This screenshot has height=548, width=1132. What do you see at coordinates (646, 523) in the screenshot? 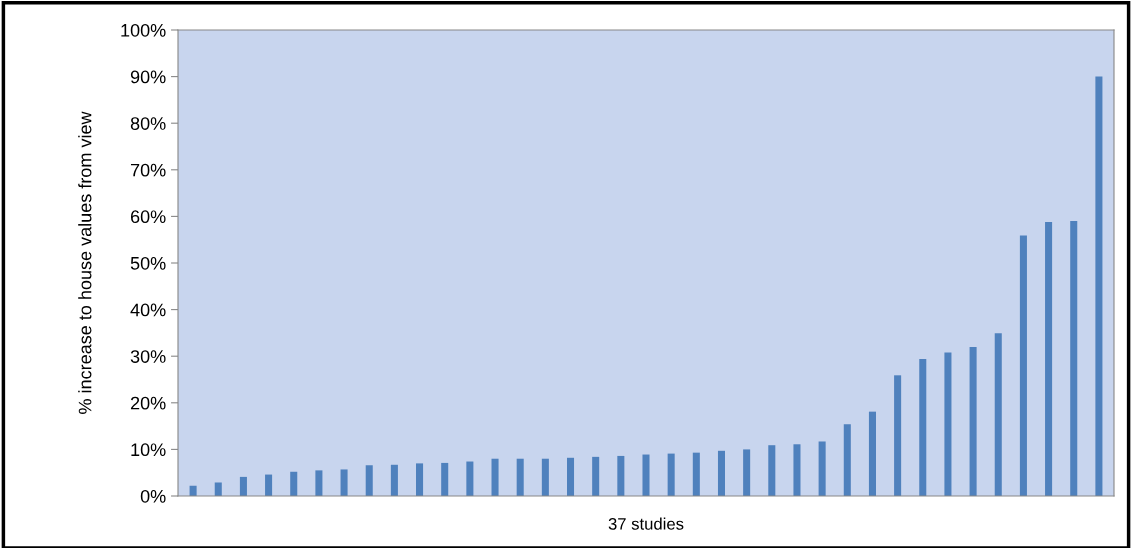
I see `x-axis-title: 37 studies` at bounding box center [646, 523].